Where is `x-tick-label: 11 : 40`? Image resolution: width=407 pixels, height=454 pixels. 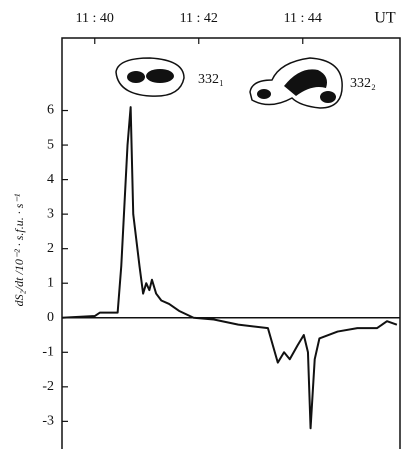
x-tick-label: 11 : 40 is located at coordinates (95, 18).